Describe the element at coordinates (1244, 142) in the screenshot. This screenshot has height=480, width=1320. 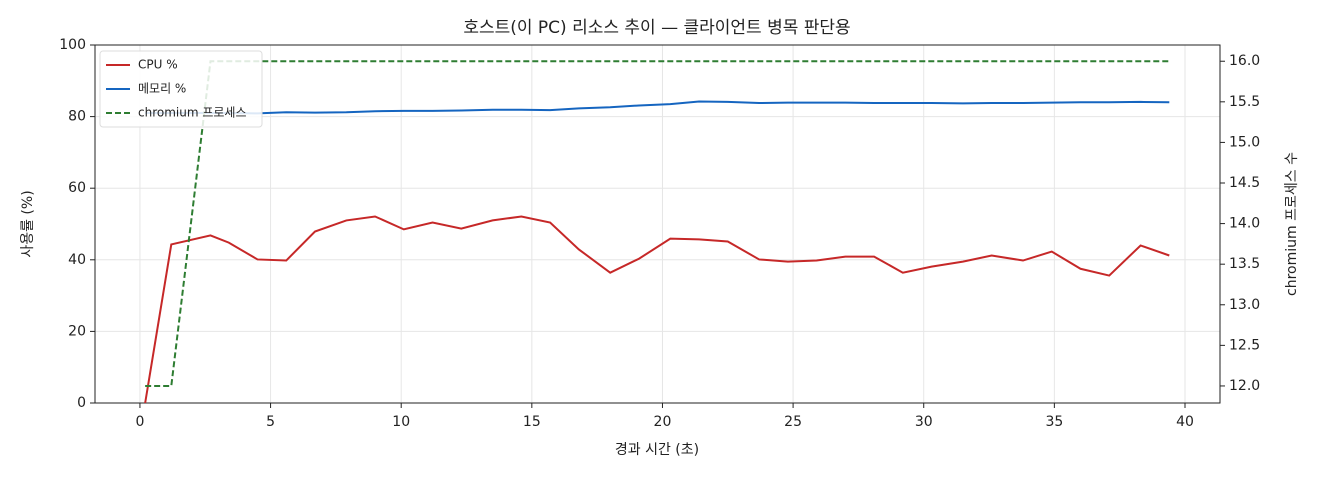
I see `y2-tick-label: 15.0` at that location.